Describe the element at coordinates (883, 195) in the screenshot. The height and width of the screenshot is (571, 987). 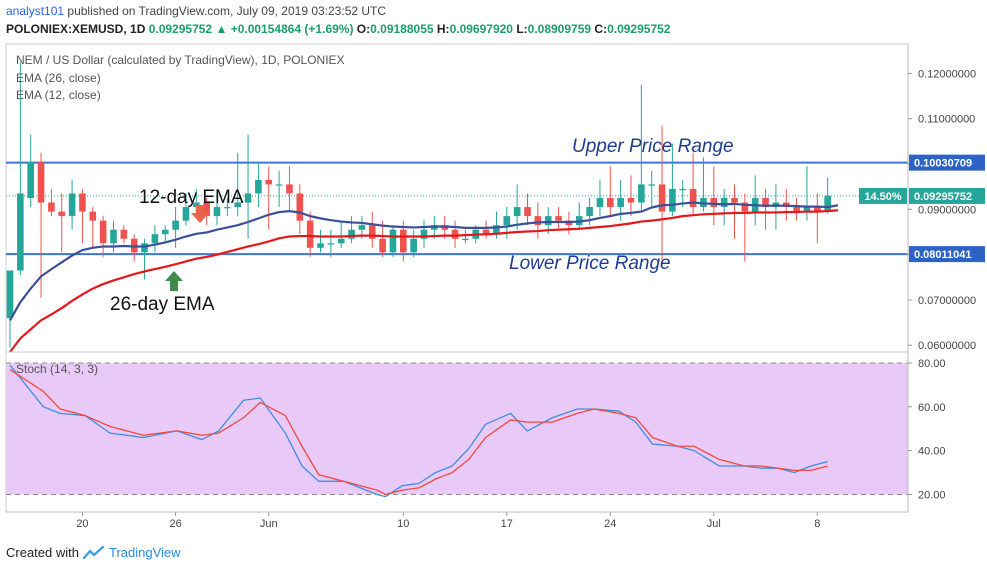
I see `last-price-pct-tag` at that location.